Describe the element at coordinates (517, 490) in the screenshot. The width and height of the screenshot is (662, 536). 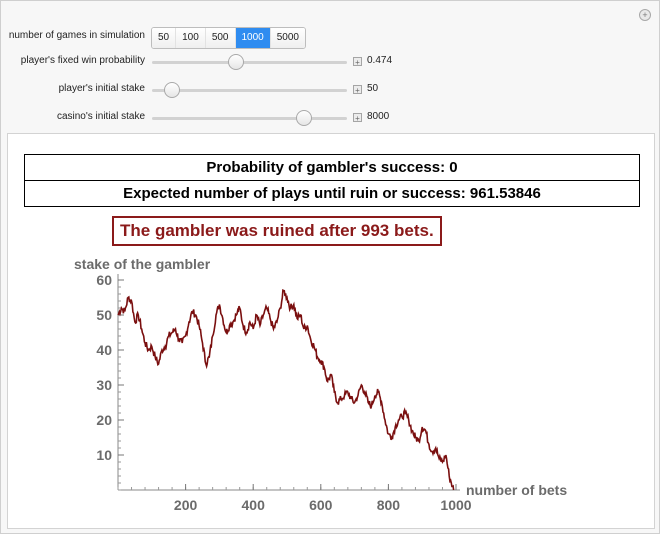
I see `x-axis-label: number of bets` at that location.